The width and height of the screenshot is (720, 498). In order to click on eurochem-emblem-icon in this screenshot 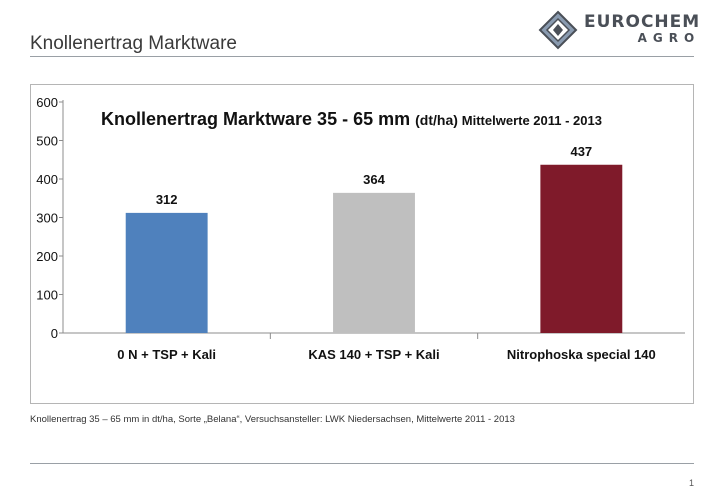, I will do `click(558, 30)`.